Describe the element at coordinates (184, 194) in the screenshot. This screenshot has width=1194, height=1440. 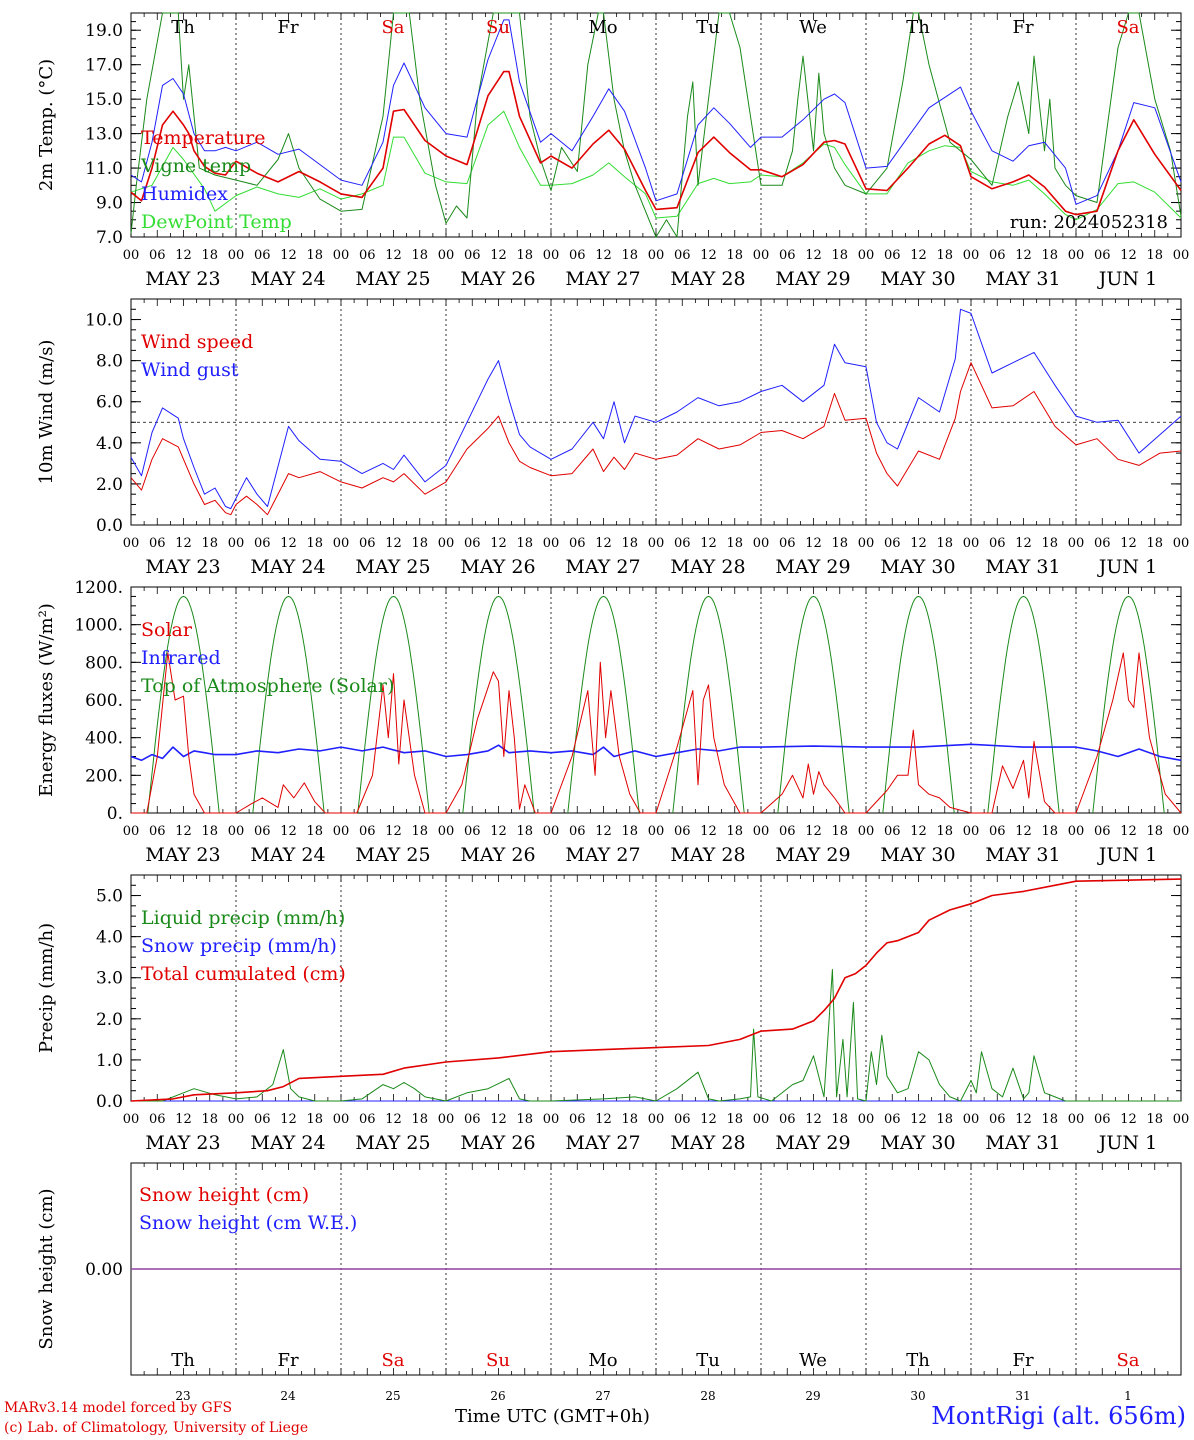
I see `legend-entry: Humidex` at that location.